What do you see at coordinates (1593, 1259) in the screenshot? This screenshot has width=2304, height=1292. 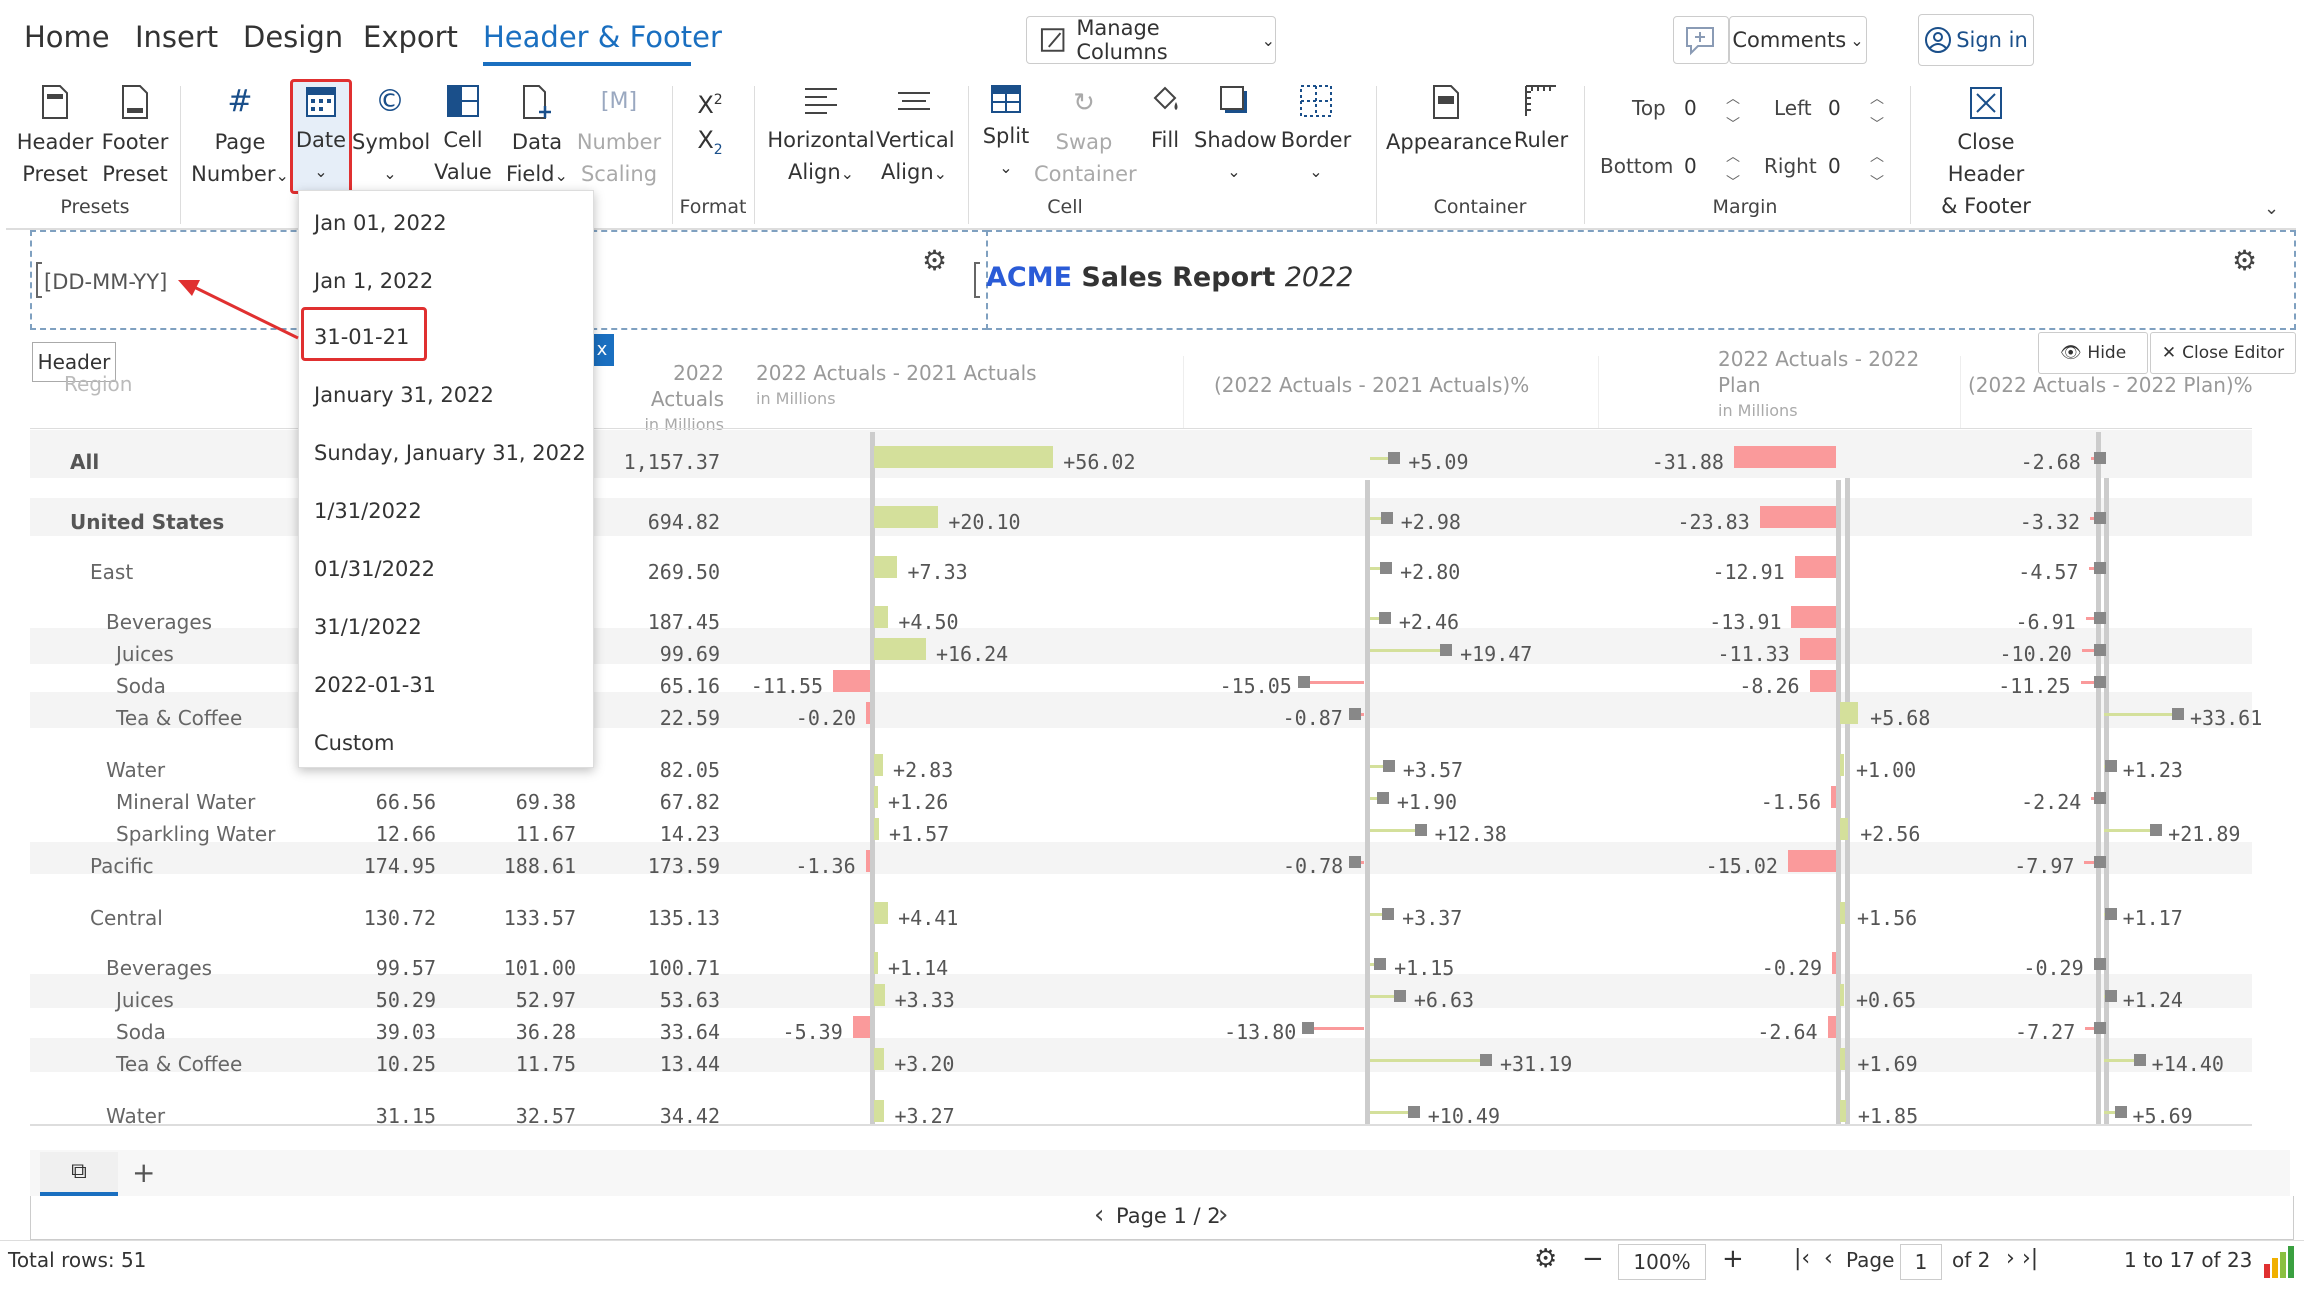 I see `zoom-out-button: −` at bounding box center [1593, 1259].